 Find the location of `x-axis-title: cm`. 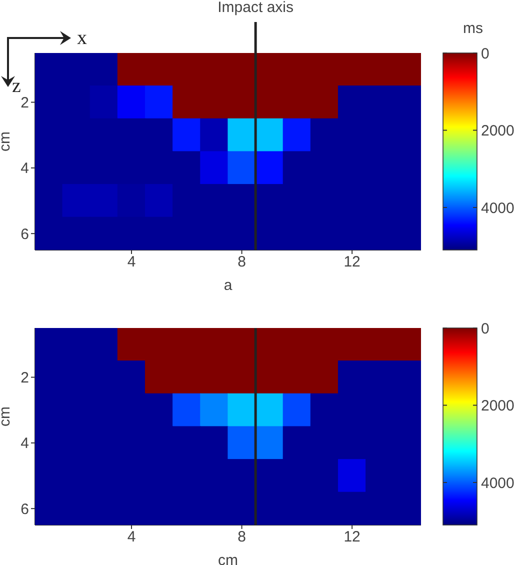

x-axis-title: cm is located at coordinates (228, 558).